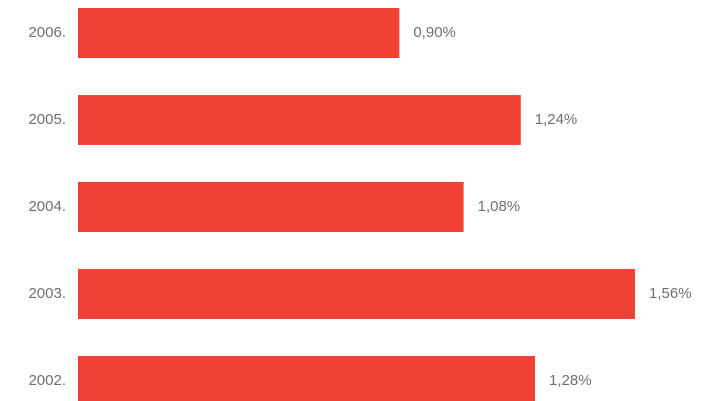 The width and height of the screenshot is (710, 401). I want to click on value-label-1: 1,24%, so click(556, 119).